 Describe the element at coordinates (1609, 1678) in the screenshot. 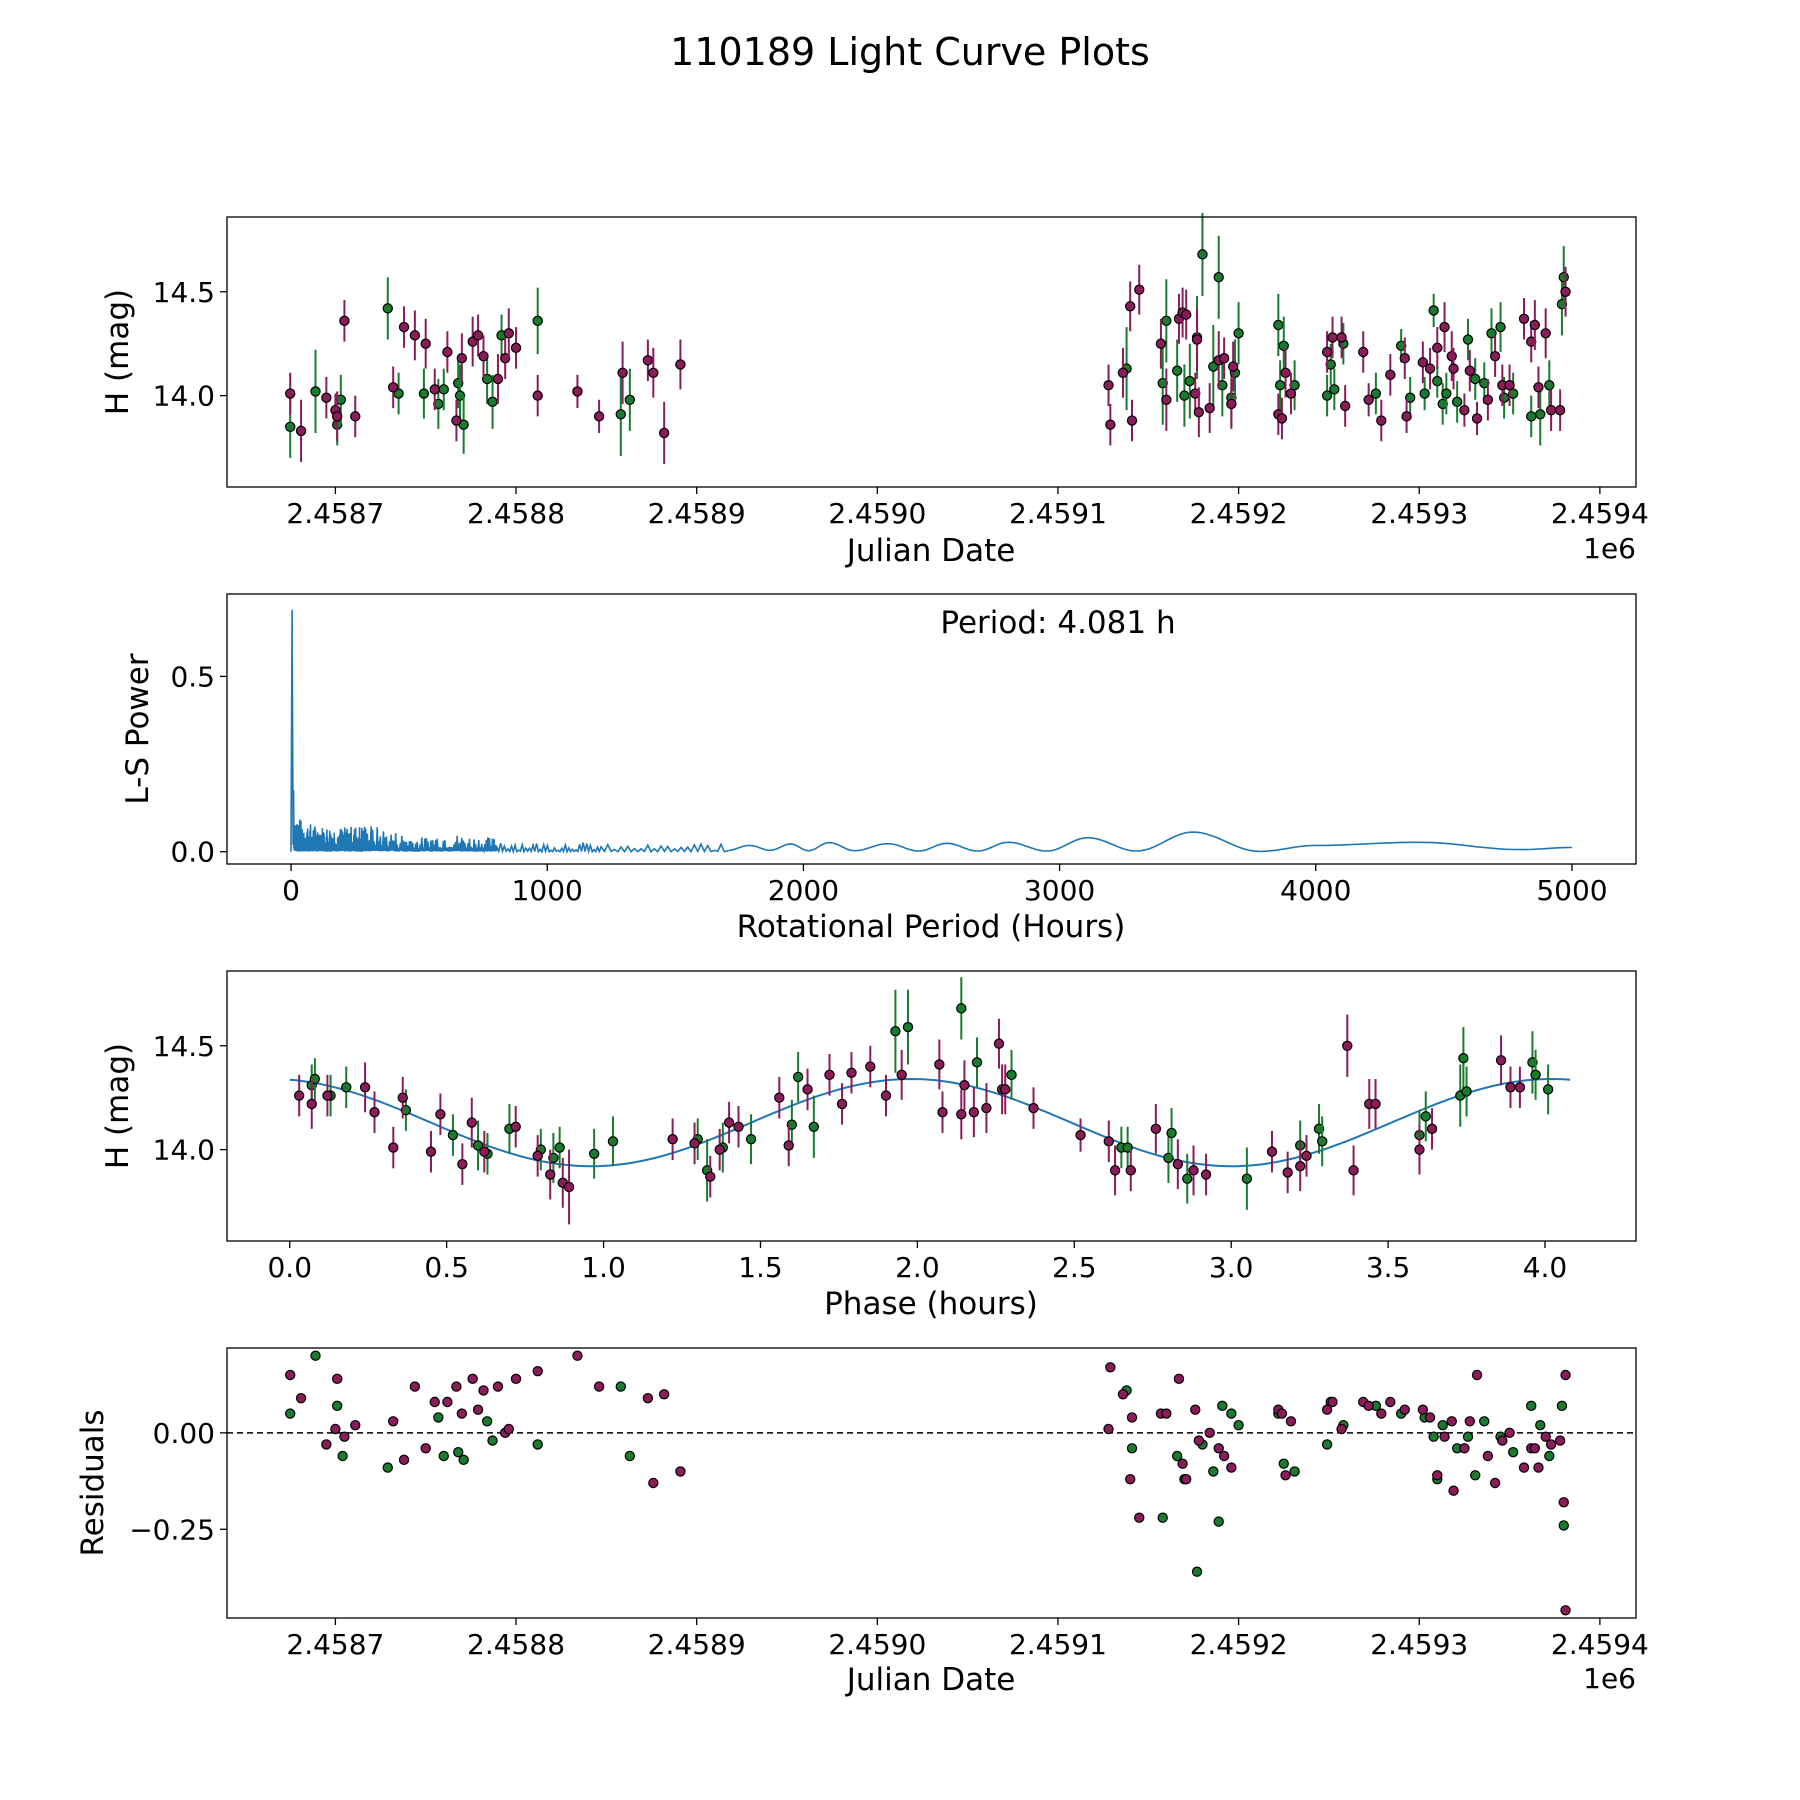

I see `residuals-offset-label: 1e6` at that location.